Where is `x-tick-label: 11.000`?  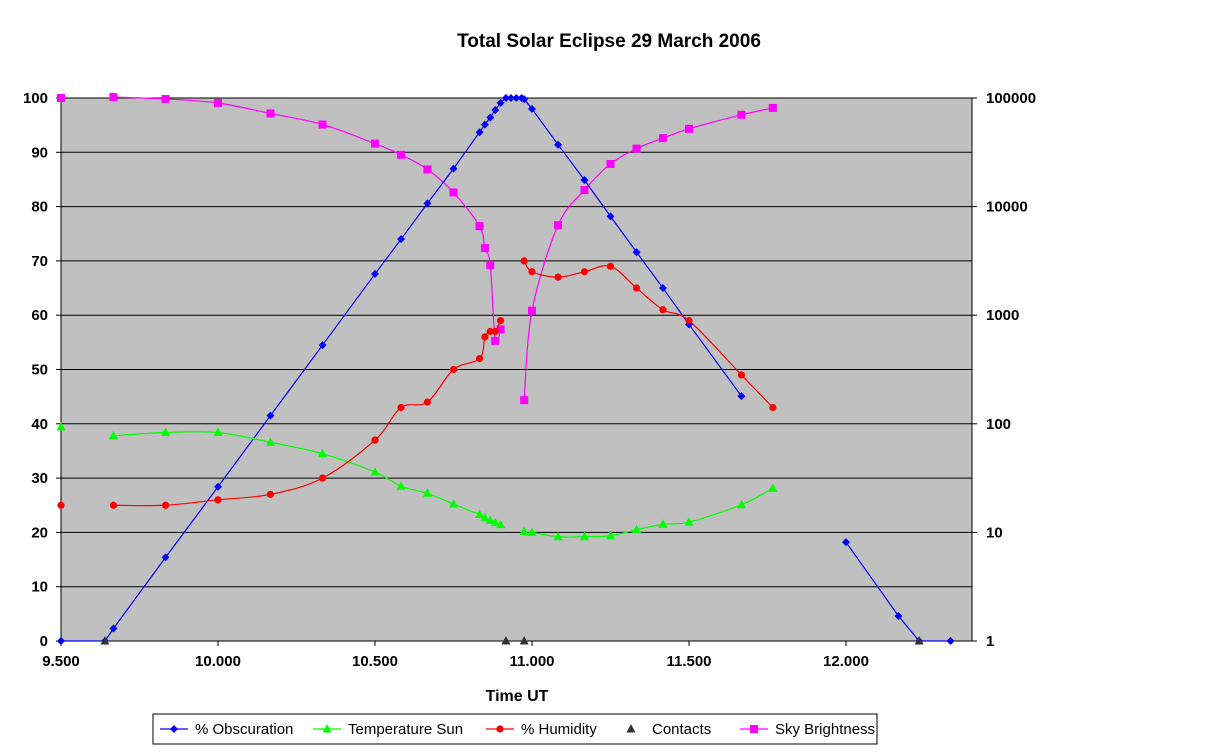 x-tick-label: 11.000 is located at coordinates (531, 661).